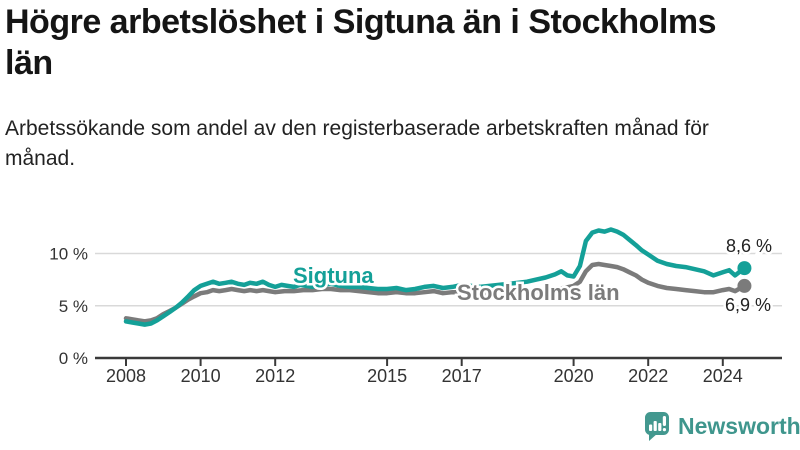 This screenshot has height=450, width=800. I want to click on newsworthy-logo: Newsworthy, so click(722, 426).